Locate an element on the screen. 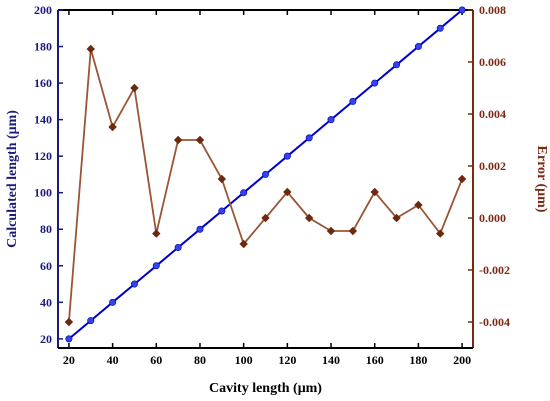 This screenshot has height=401, width=550. y-right-tick-label: 0.000 is located at coordinates (492, 218).